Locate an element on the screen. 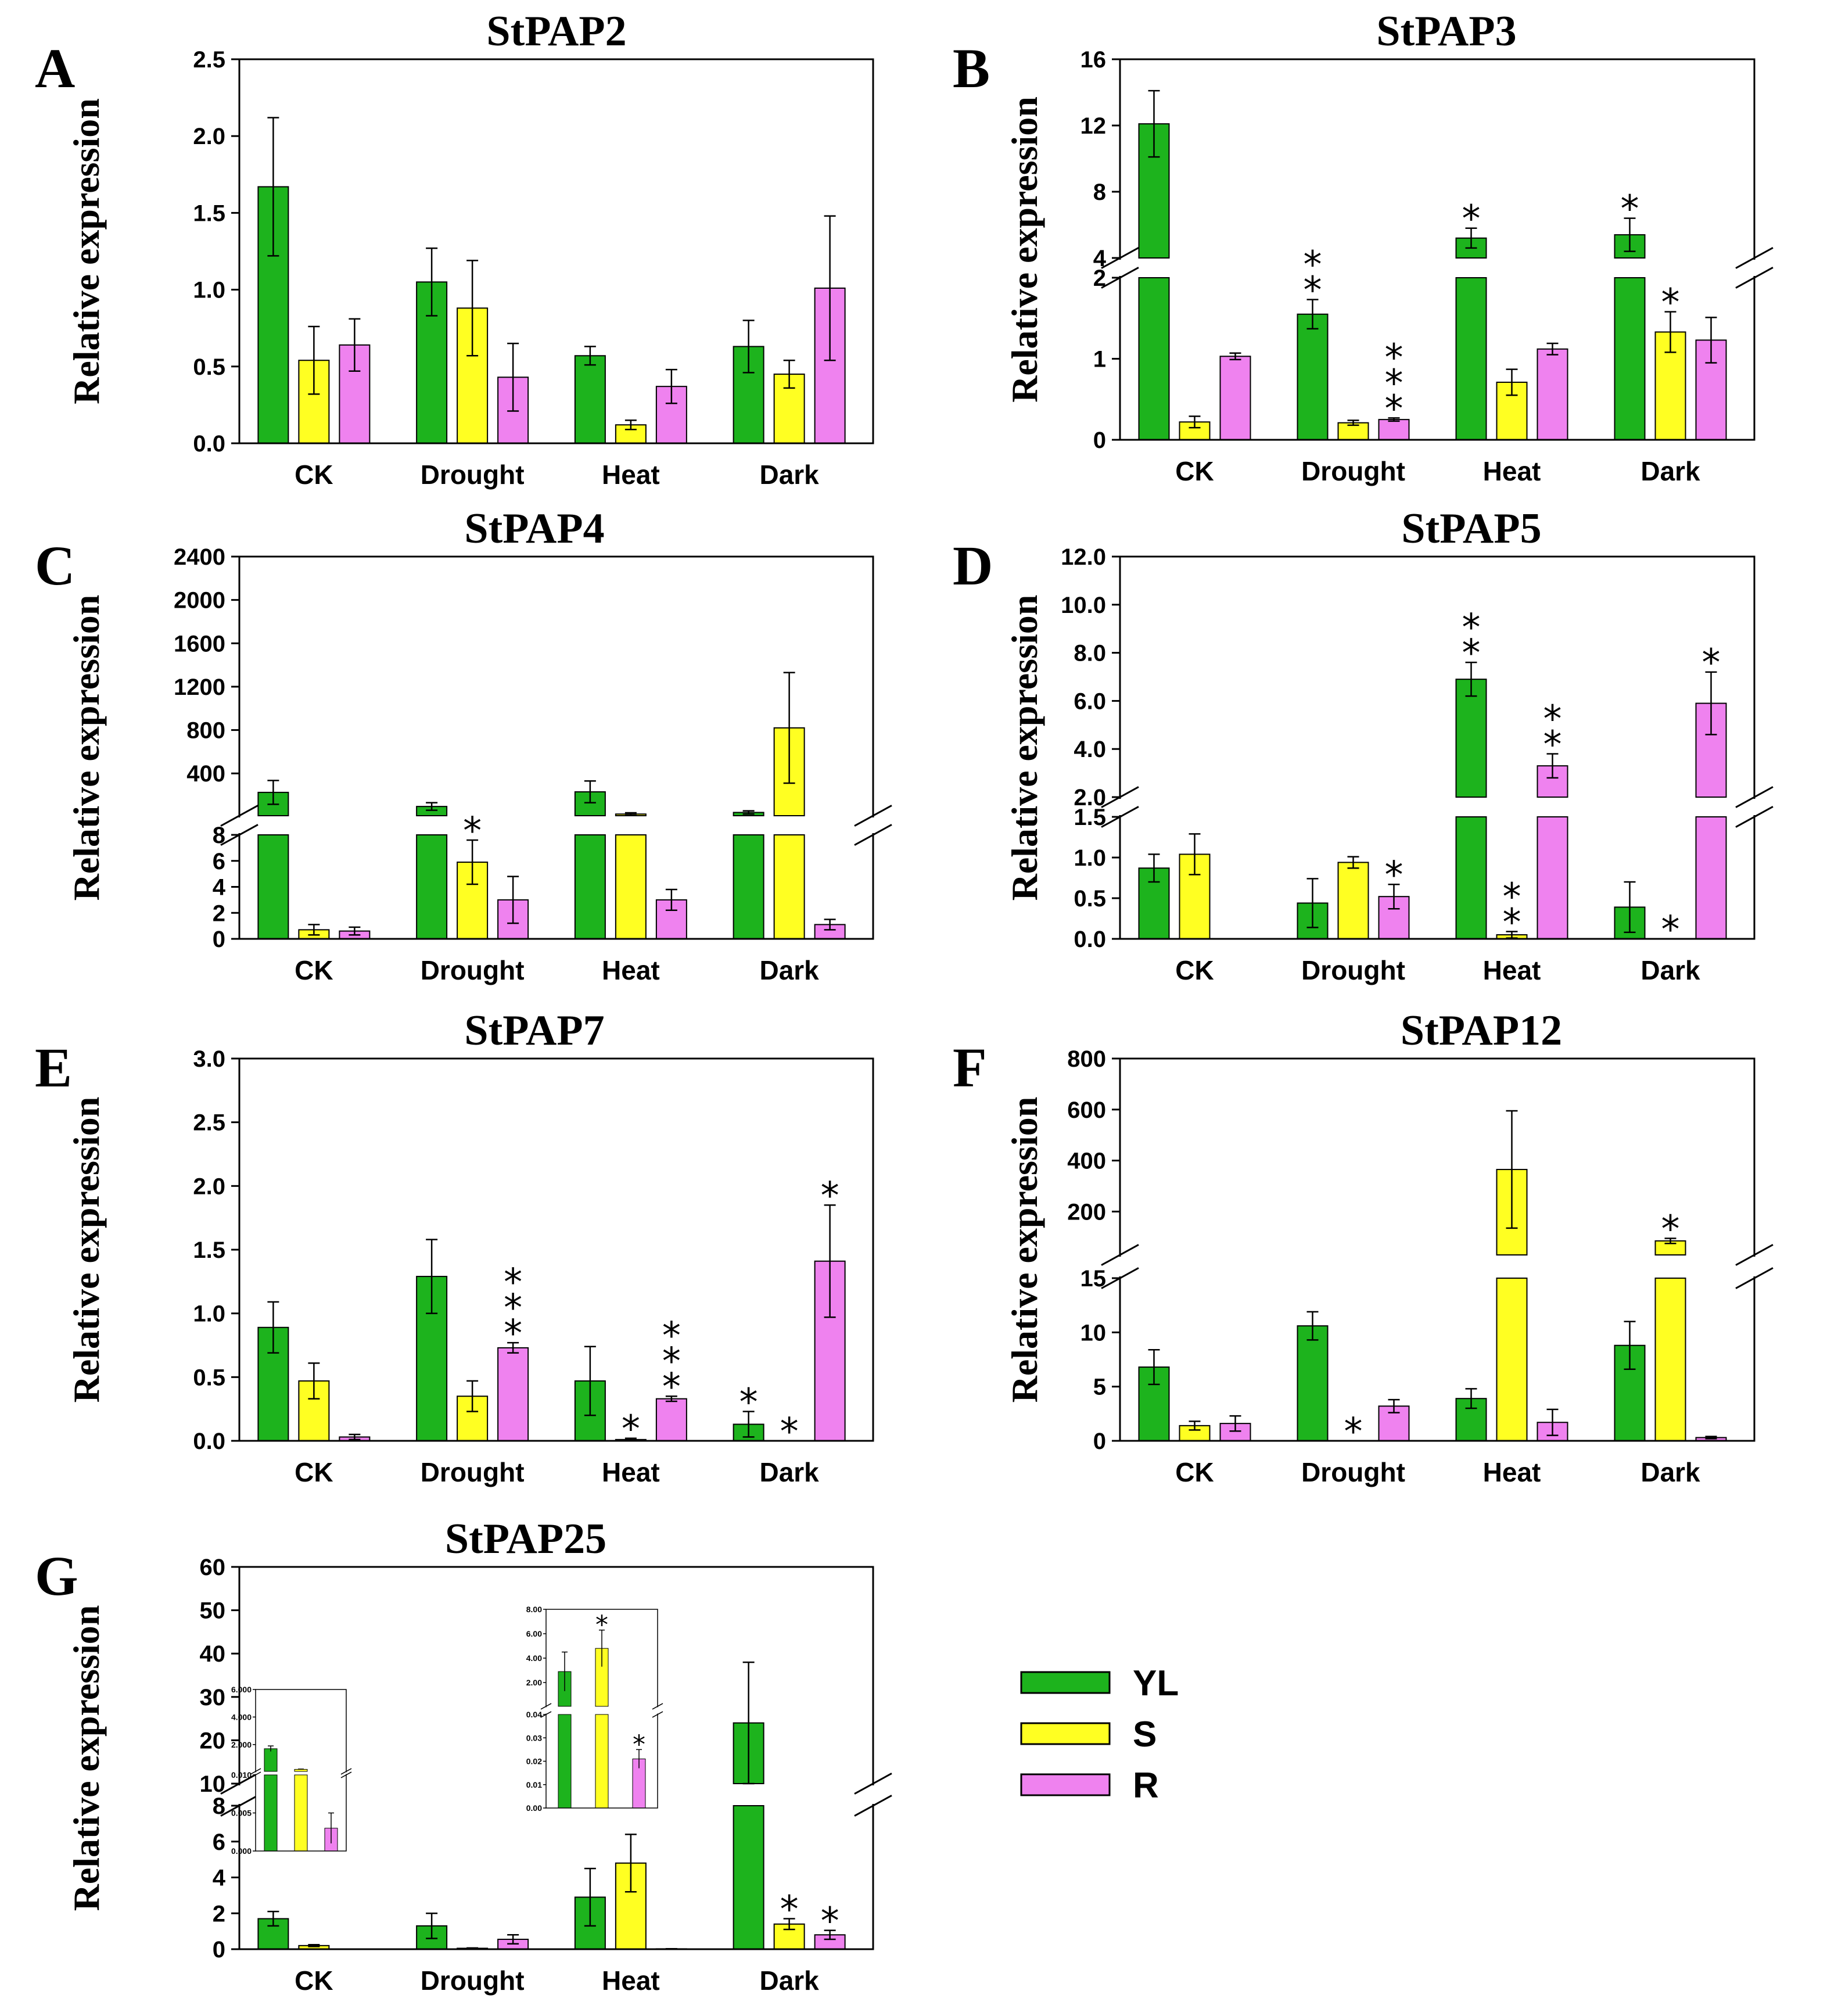 The width and height of the screenshot is (1838, 2016). inset-frame is located at coordinates (301, 1770).